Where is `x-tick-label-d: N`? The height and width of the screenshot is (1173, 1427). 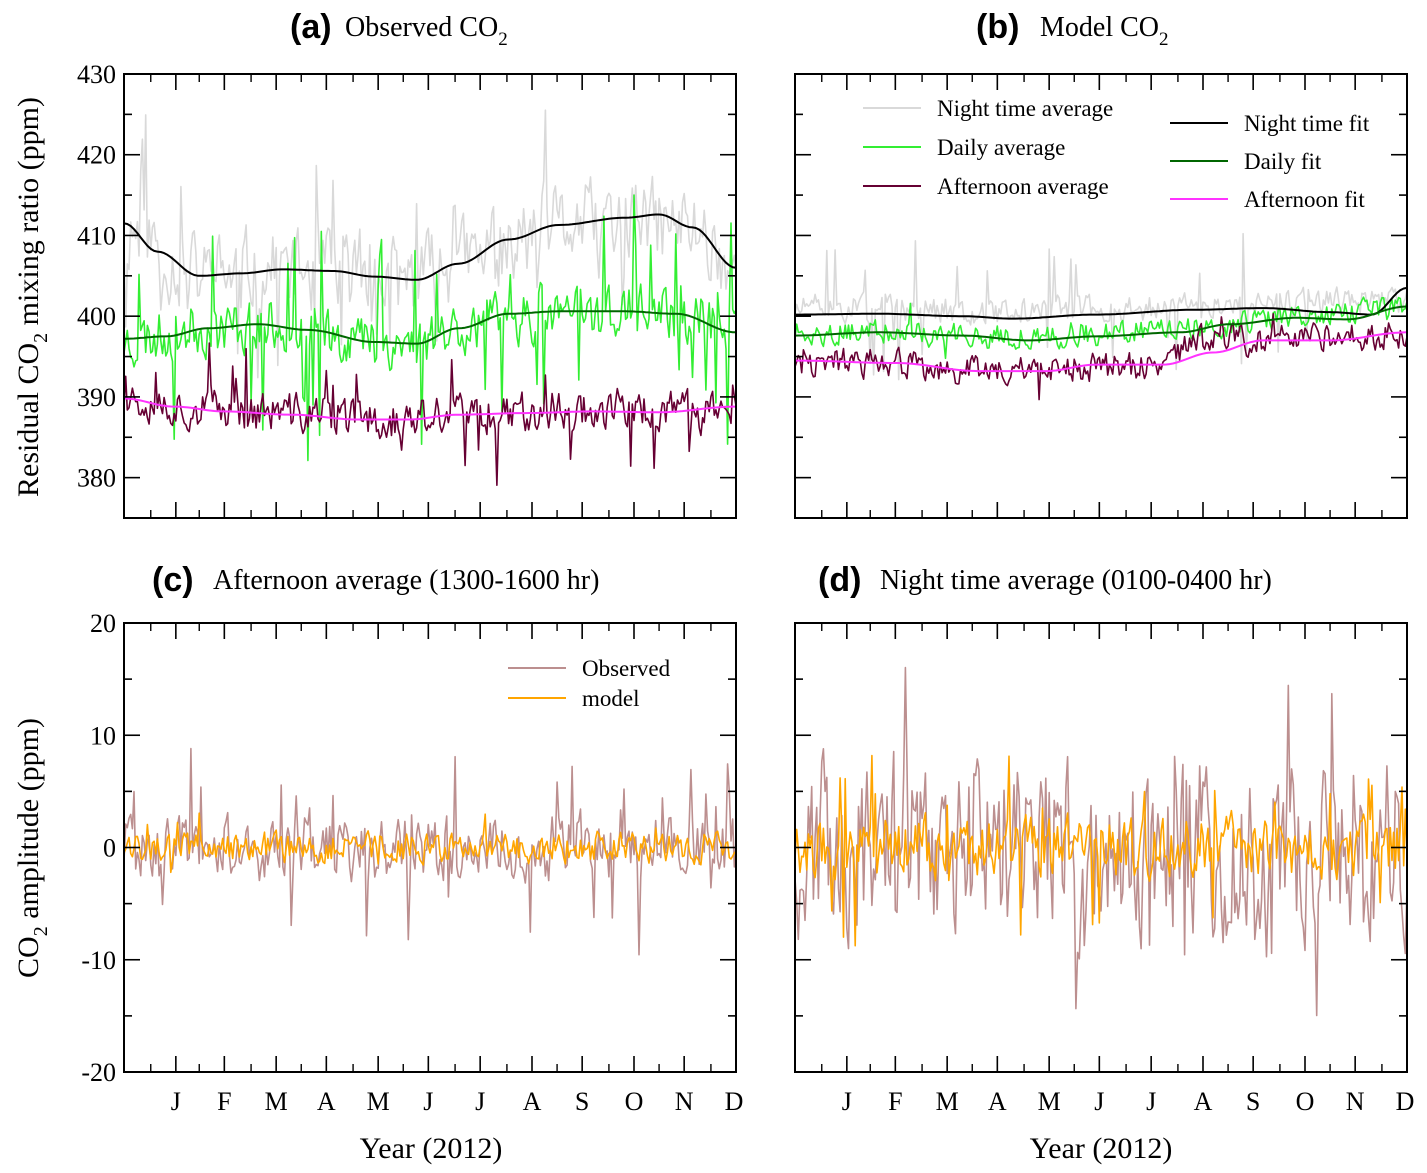
x-tick-label-d: N is located at coordinates (1355, 1101).